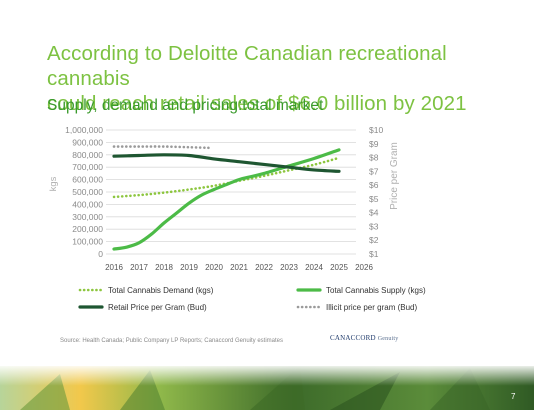 This screenshot has width=534, height=410. What do you see at coordinates (114, 267) in the screenshot?
I see `x-tick-label: 2016` at bounding box center [114, 267].